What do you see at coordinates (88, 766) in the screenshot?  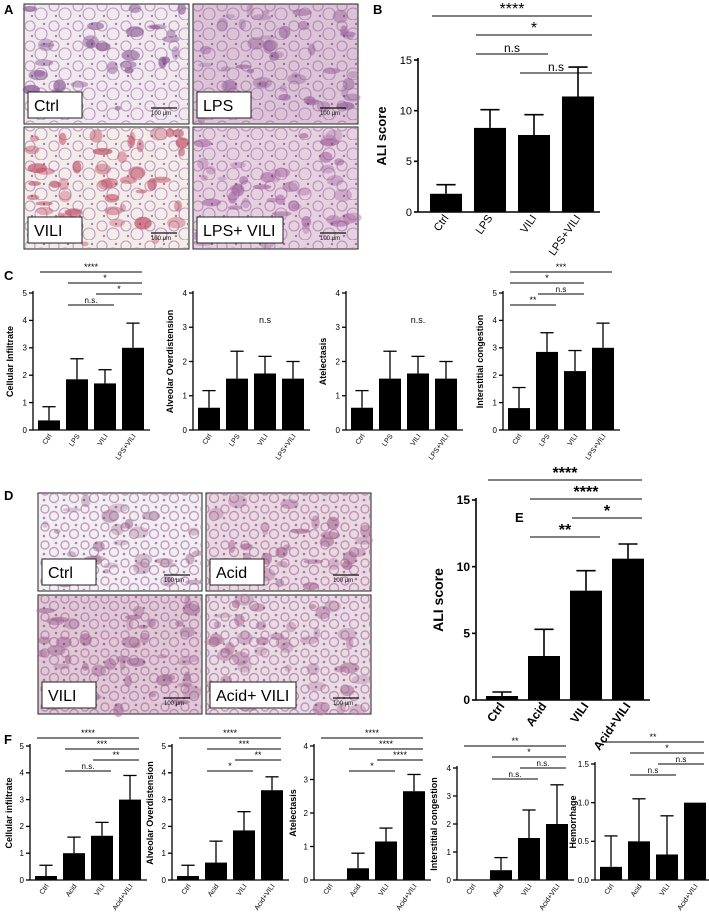 I see `significance-label: n.s.` at bounding box center [88, 766].